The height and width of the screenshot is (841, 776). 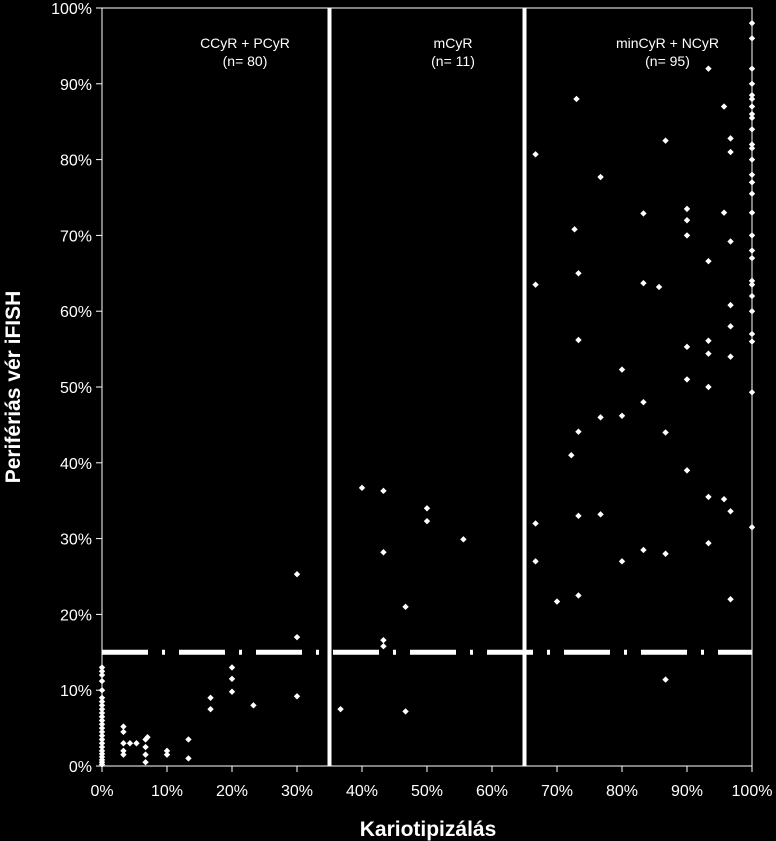 I want to click on region-count: (n= 11), so click(x=453, y=61).